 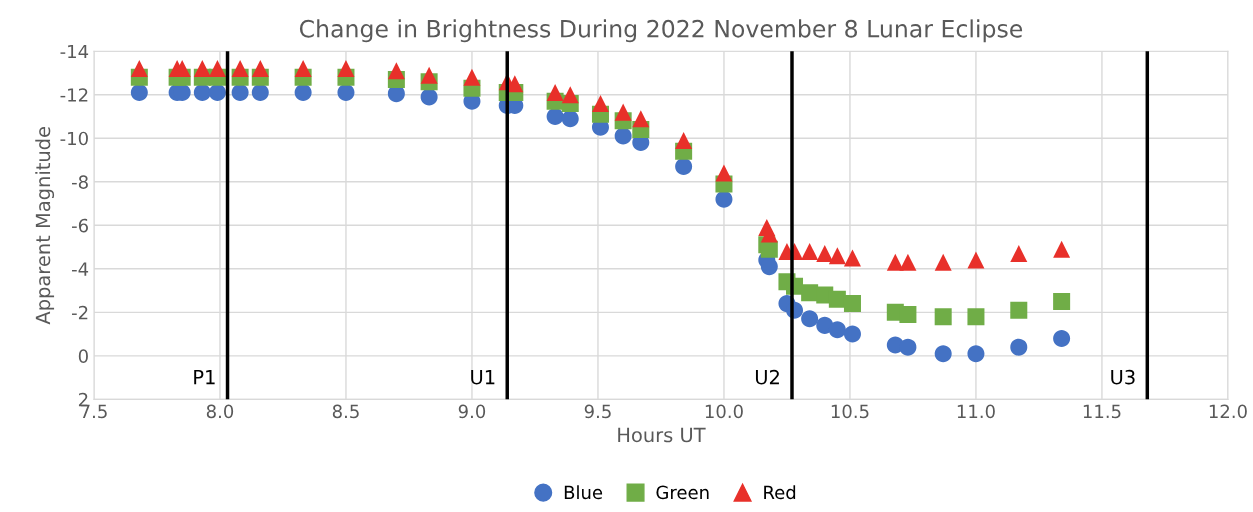 I want to click on x-tick-label: 11.5, so click(x=1102, y=411).